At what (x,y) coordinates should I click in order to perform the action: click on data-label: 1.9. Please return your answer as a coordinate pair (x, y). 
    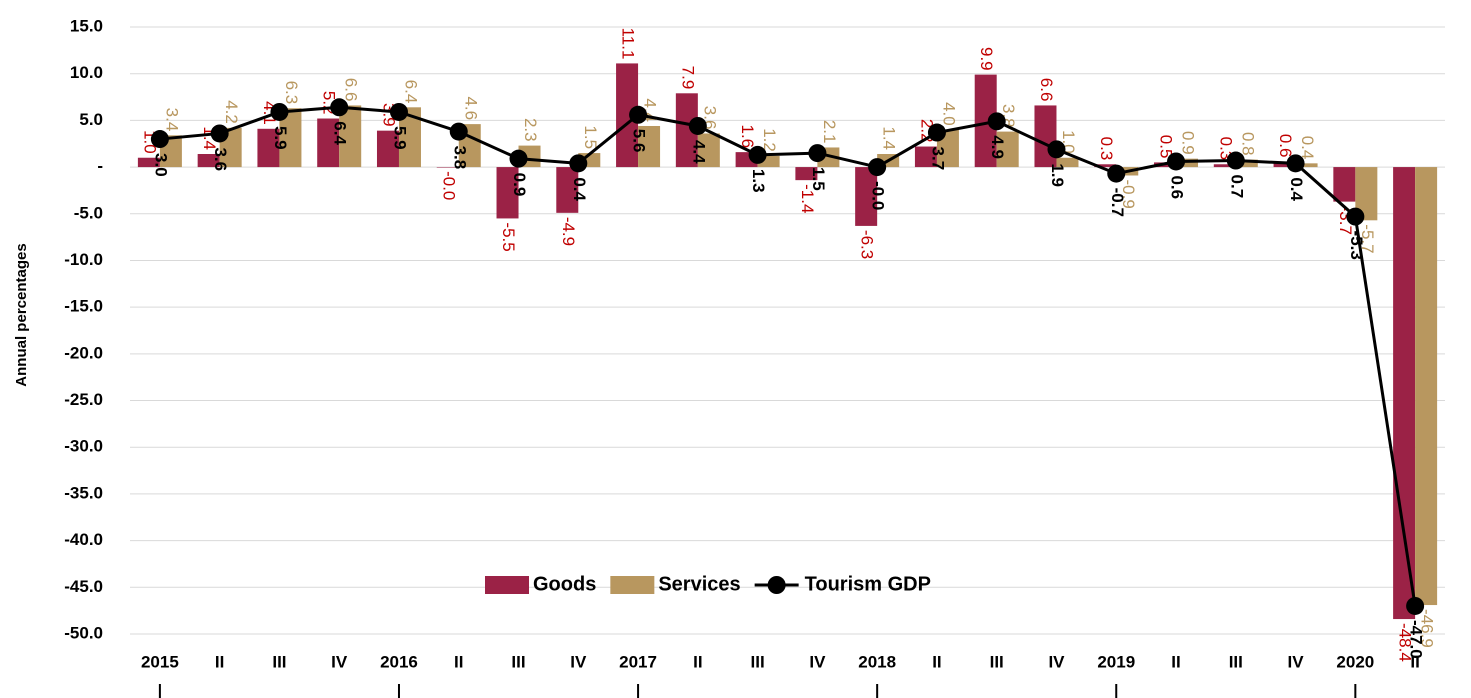
    Looking at the image, I should click on (1057, 175).